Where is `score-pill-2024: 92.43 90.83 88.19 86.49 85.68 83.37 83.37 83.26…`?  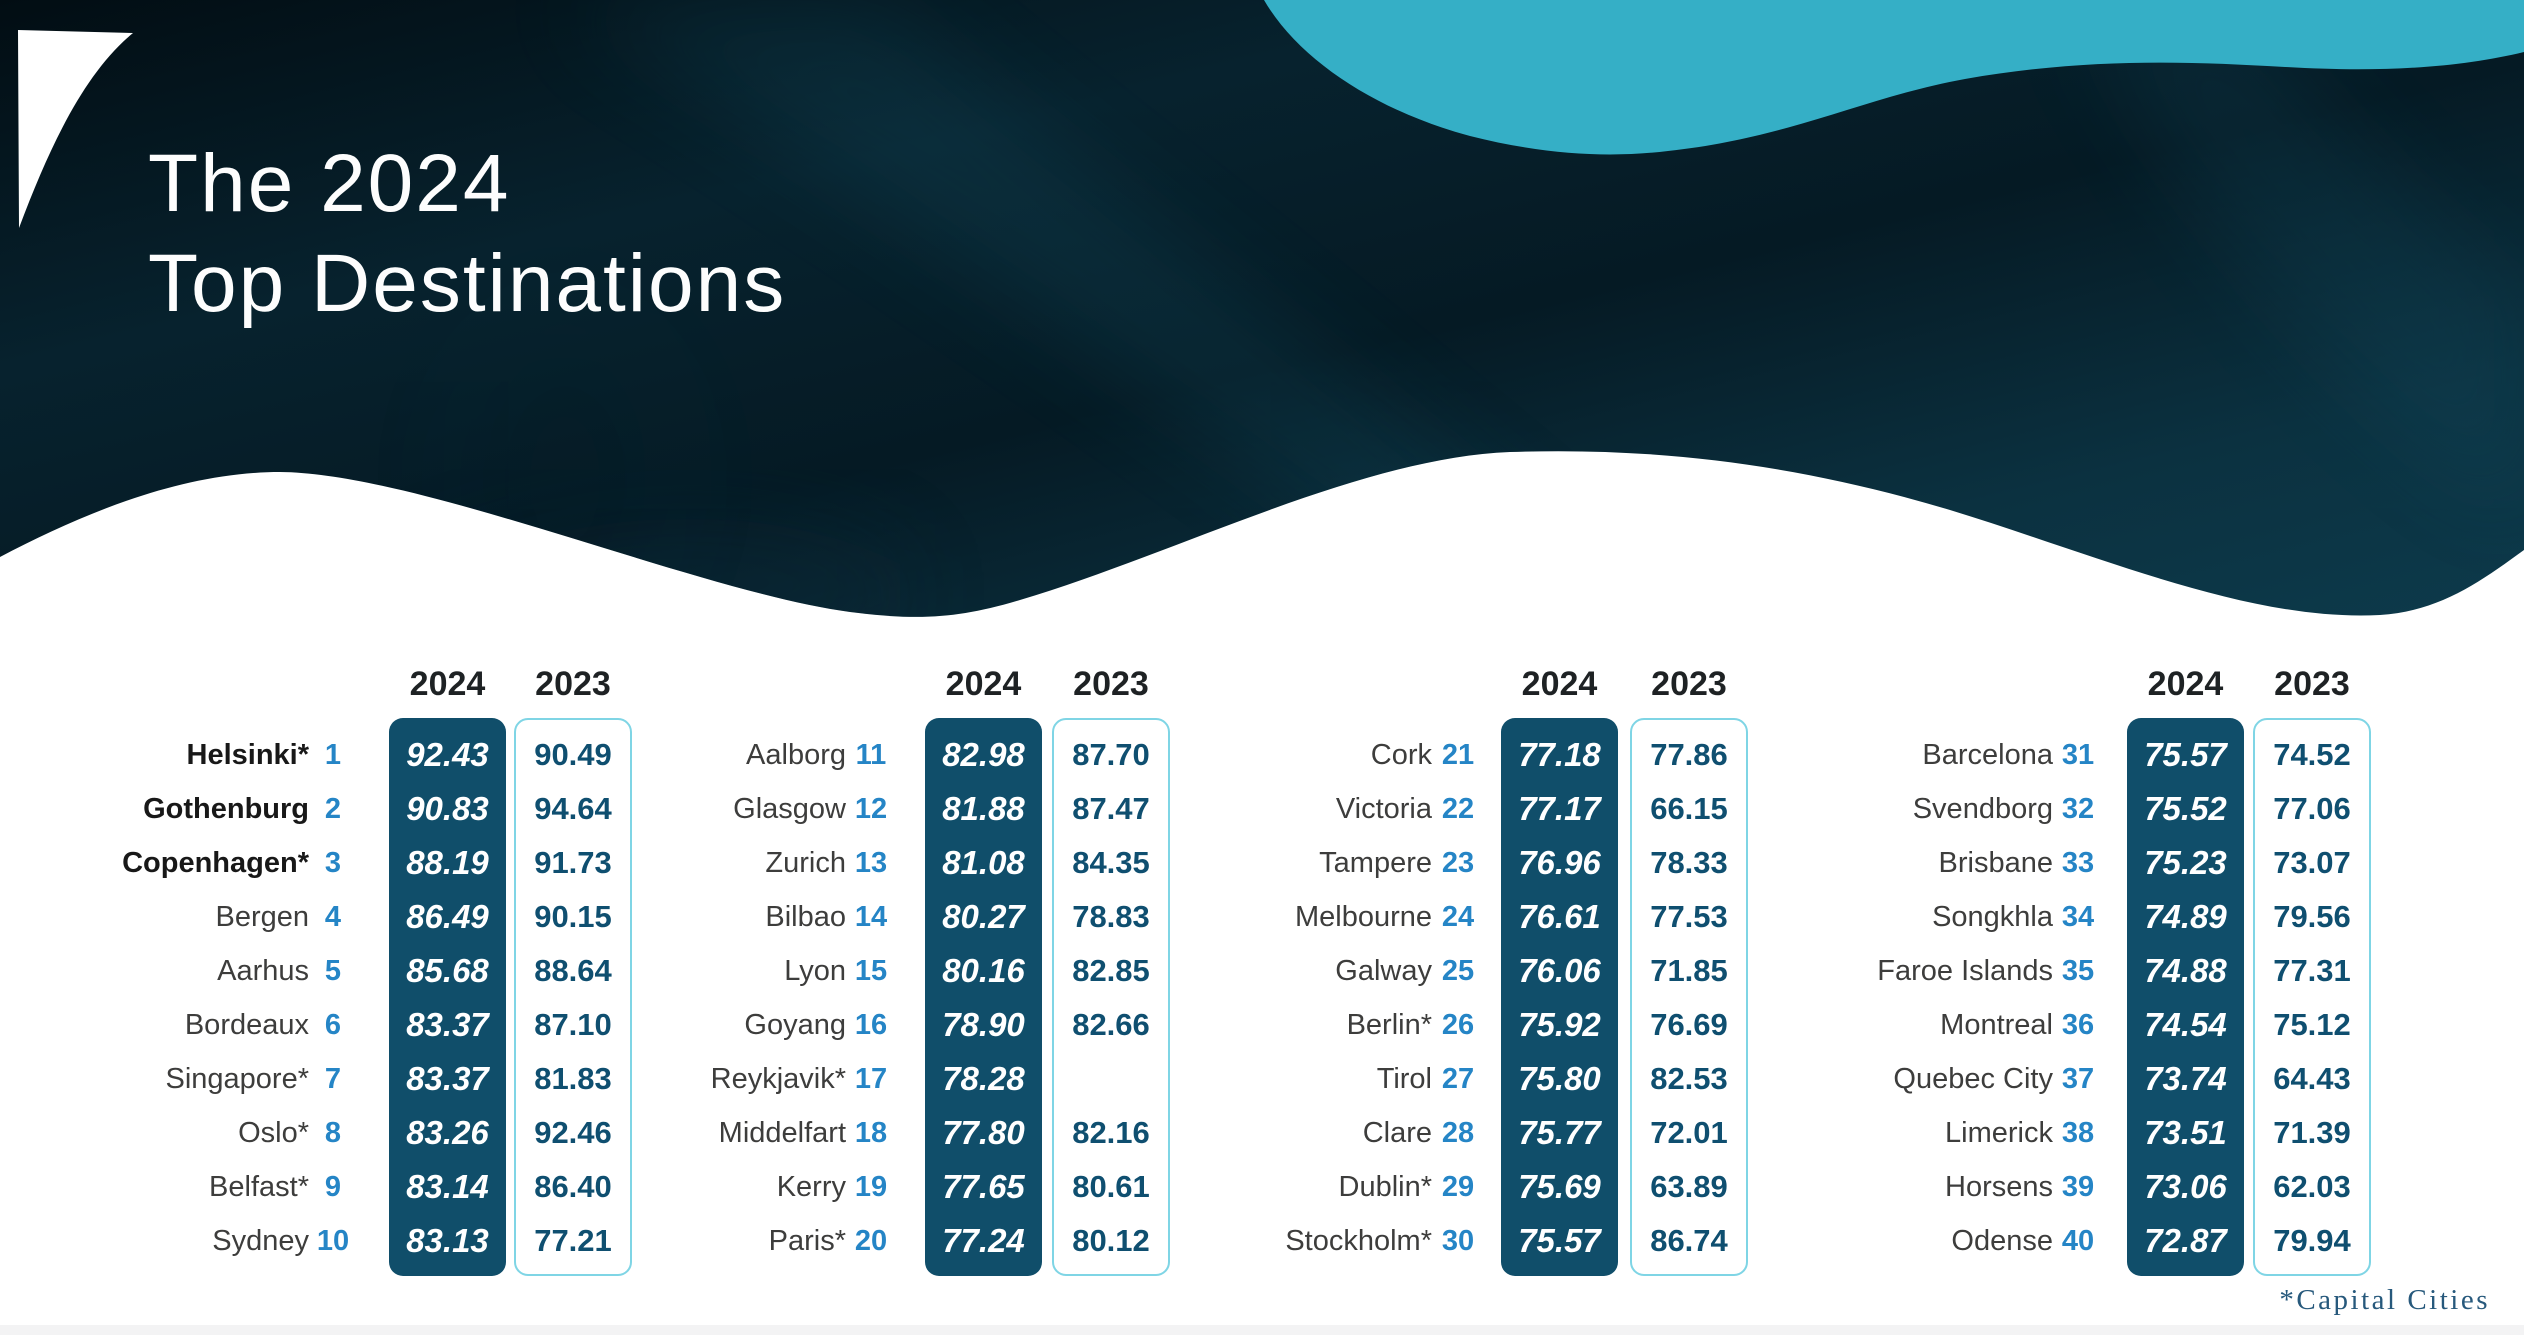
score-pill-2024: 92.43 90.83 88.19 86.49 85.68 83.37 83.37 83.26… is located at coordinates (447, 997).